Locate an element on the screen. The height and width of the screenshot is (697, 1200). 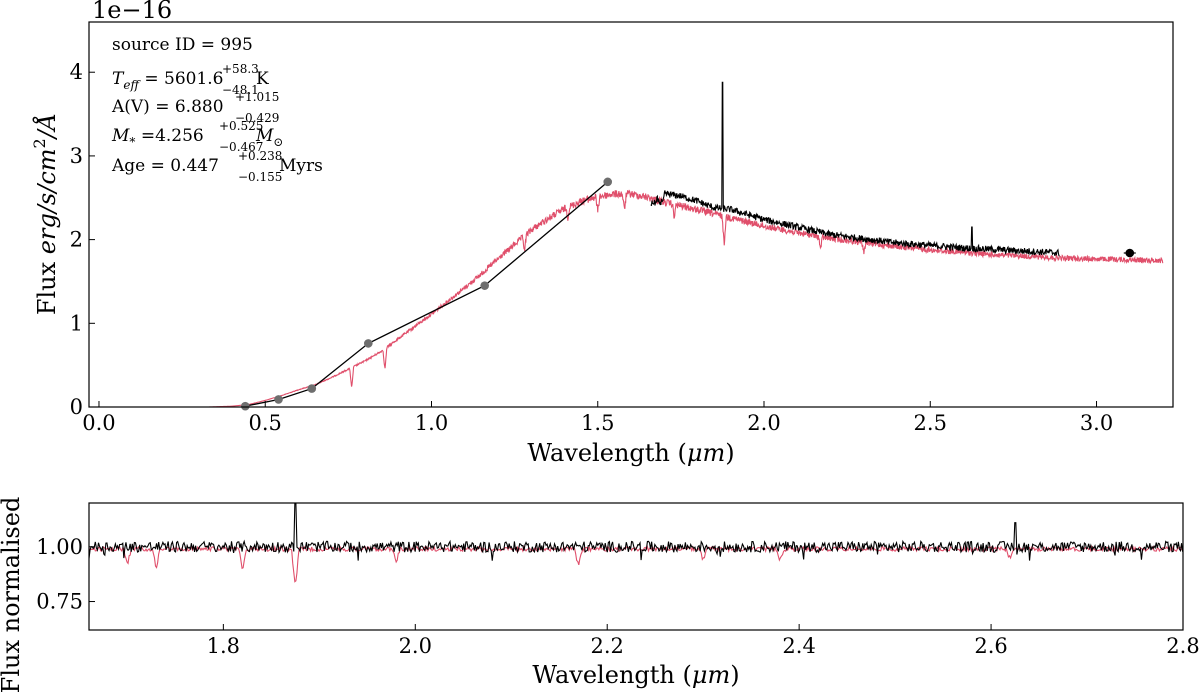
mass-upper-error: +0.525 is located at coordinates (241, 126).